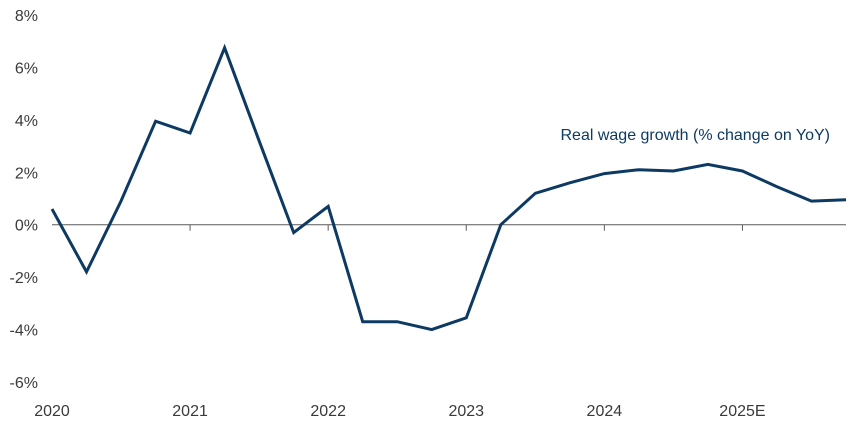 This screenshot has width=856, height=424. What do you see at coordinates (695, 135) in the screenshot?
I see `series-label: Real wage growth (% change on YoY)` at bounding box center [695, 135].